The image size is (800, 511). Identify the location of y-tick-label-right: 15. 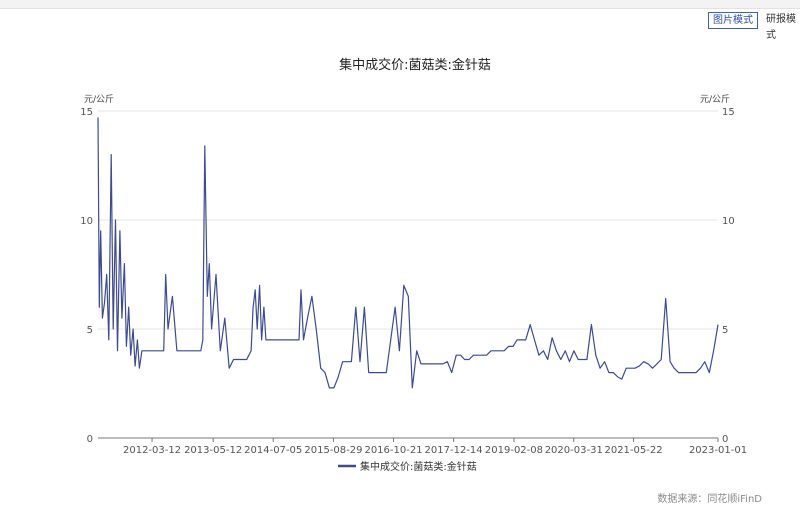
(728, 112).